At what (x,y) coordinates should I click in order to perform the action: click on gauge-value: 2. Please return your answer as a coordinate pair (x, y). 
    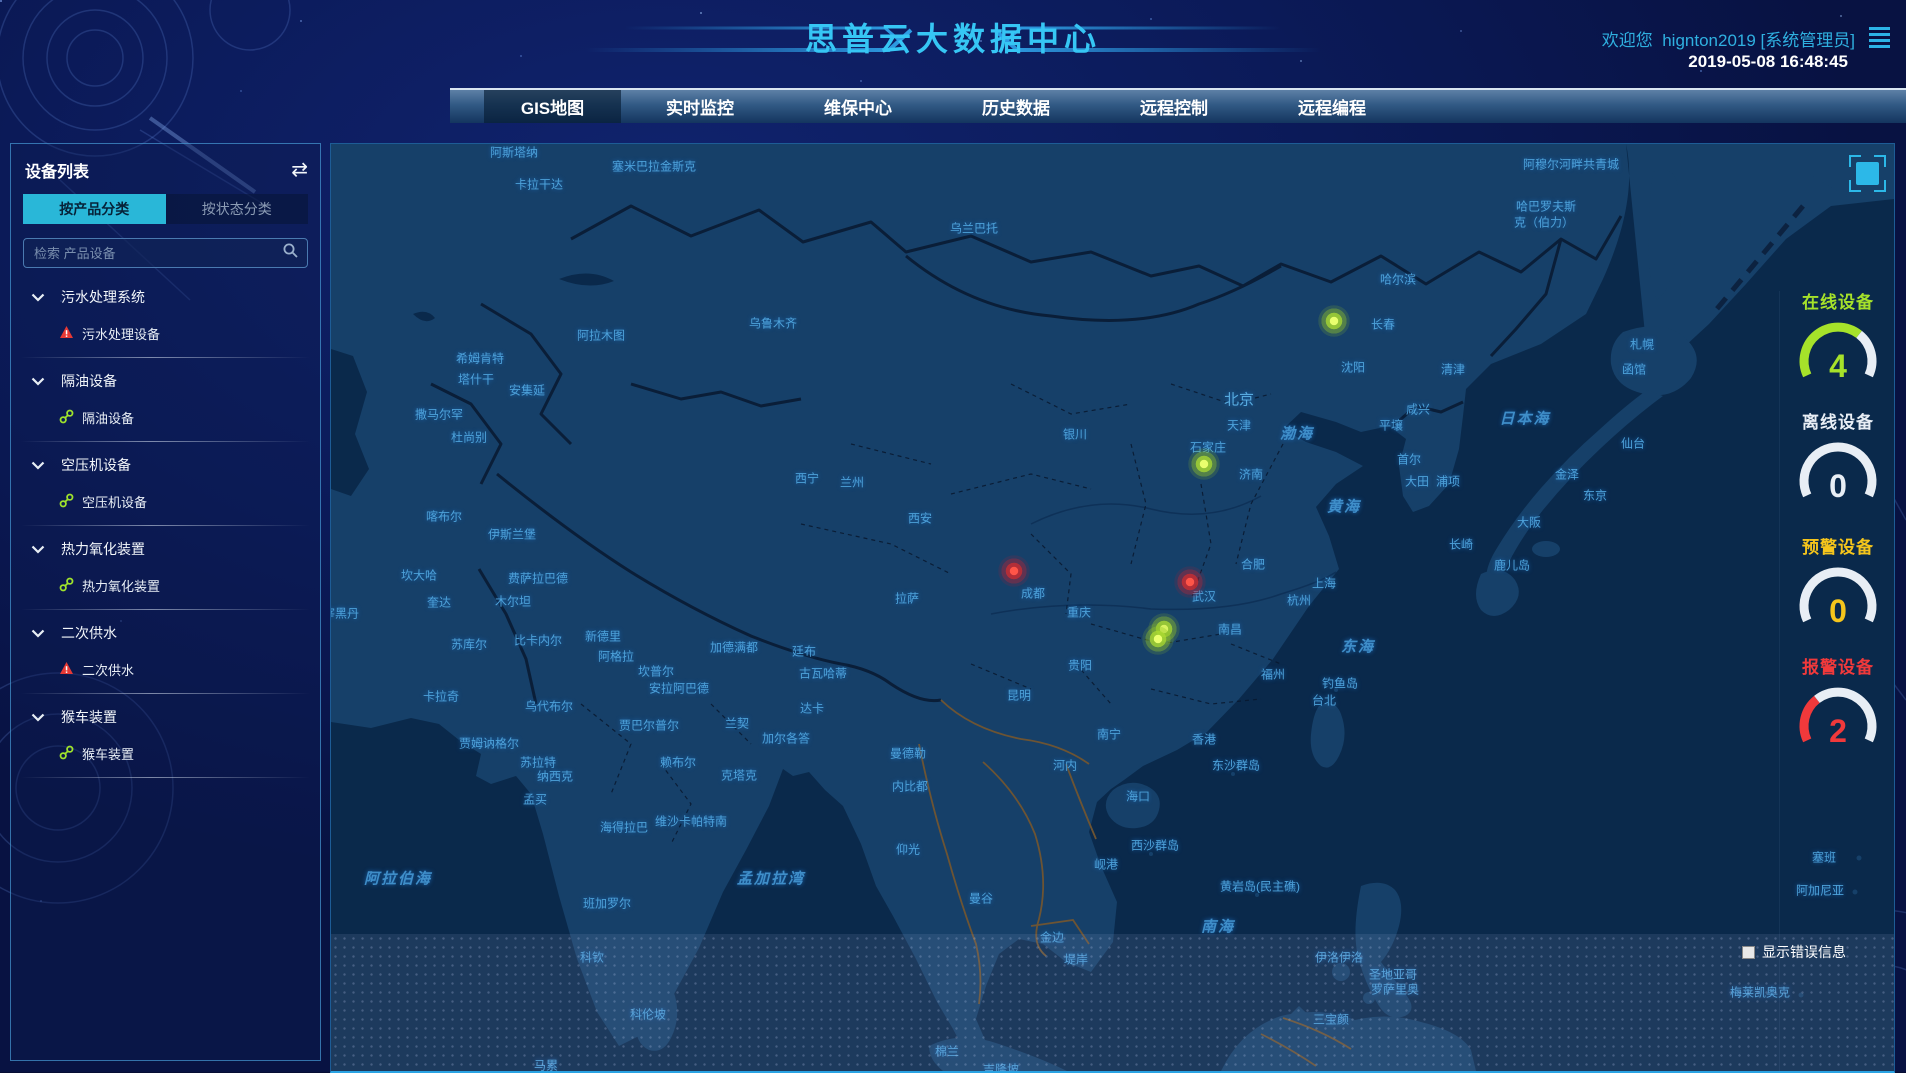
    Looking at the image, I should click on (1838, 731).